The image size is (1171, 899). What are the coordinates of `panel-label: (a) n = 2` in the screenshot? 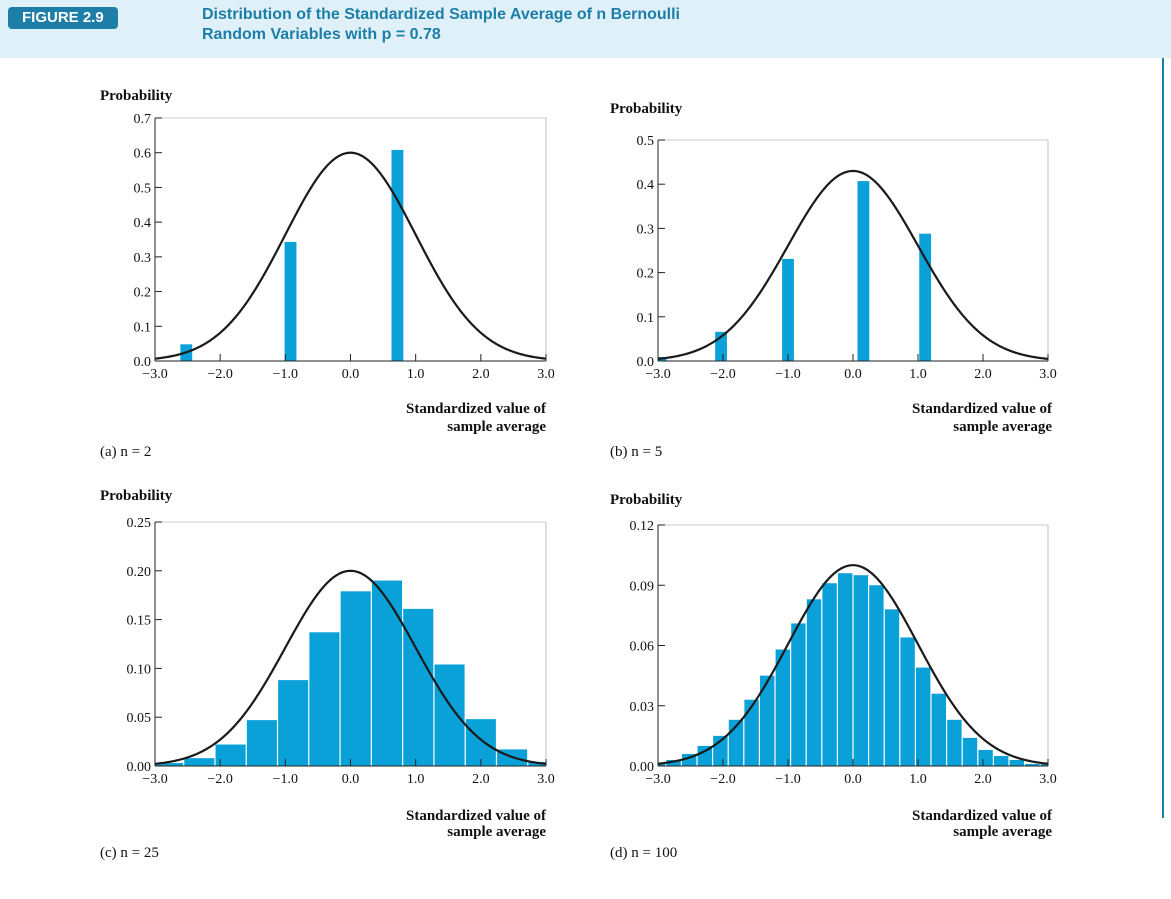 It's located at (125, 452).